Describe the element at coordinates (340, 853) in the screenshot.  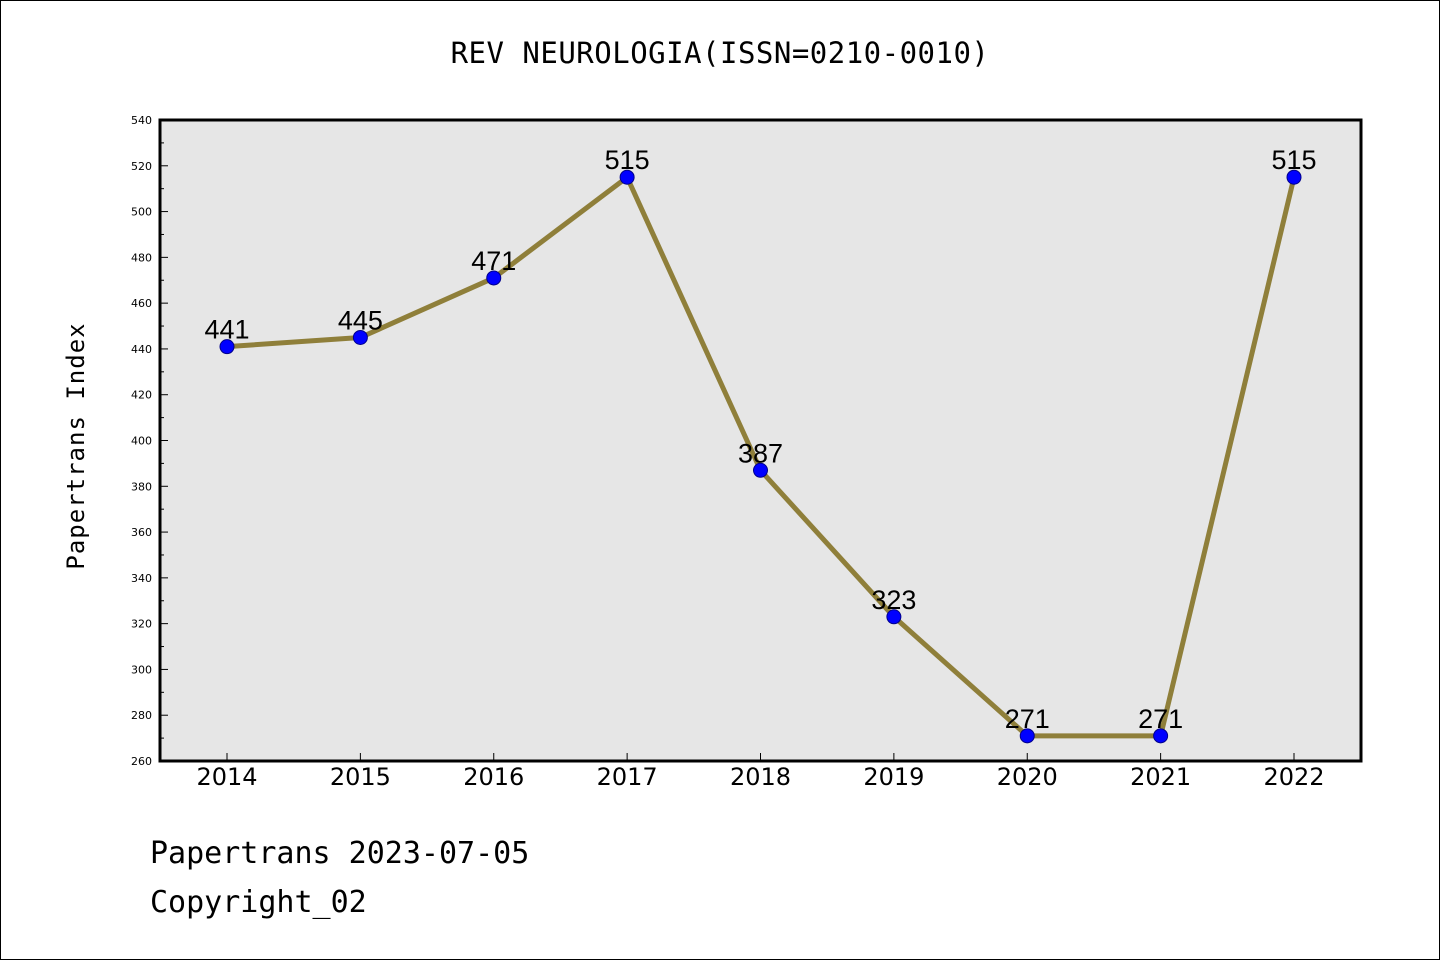
I see `footer-date-text: Papertrans 2023-07-05` at that location.